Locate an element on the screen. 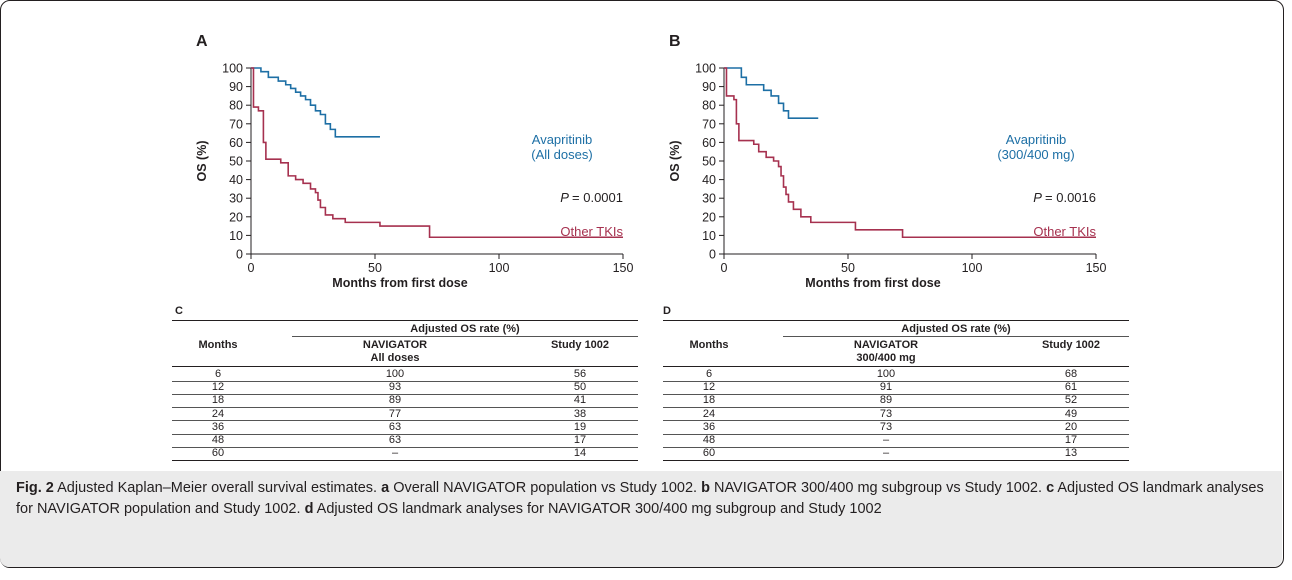 The width and height of the screenshot is (1292, 580). table-cell: 50 is located at coordinates (580, 387).